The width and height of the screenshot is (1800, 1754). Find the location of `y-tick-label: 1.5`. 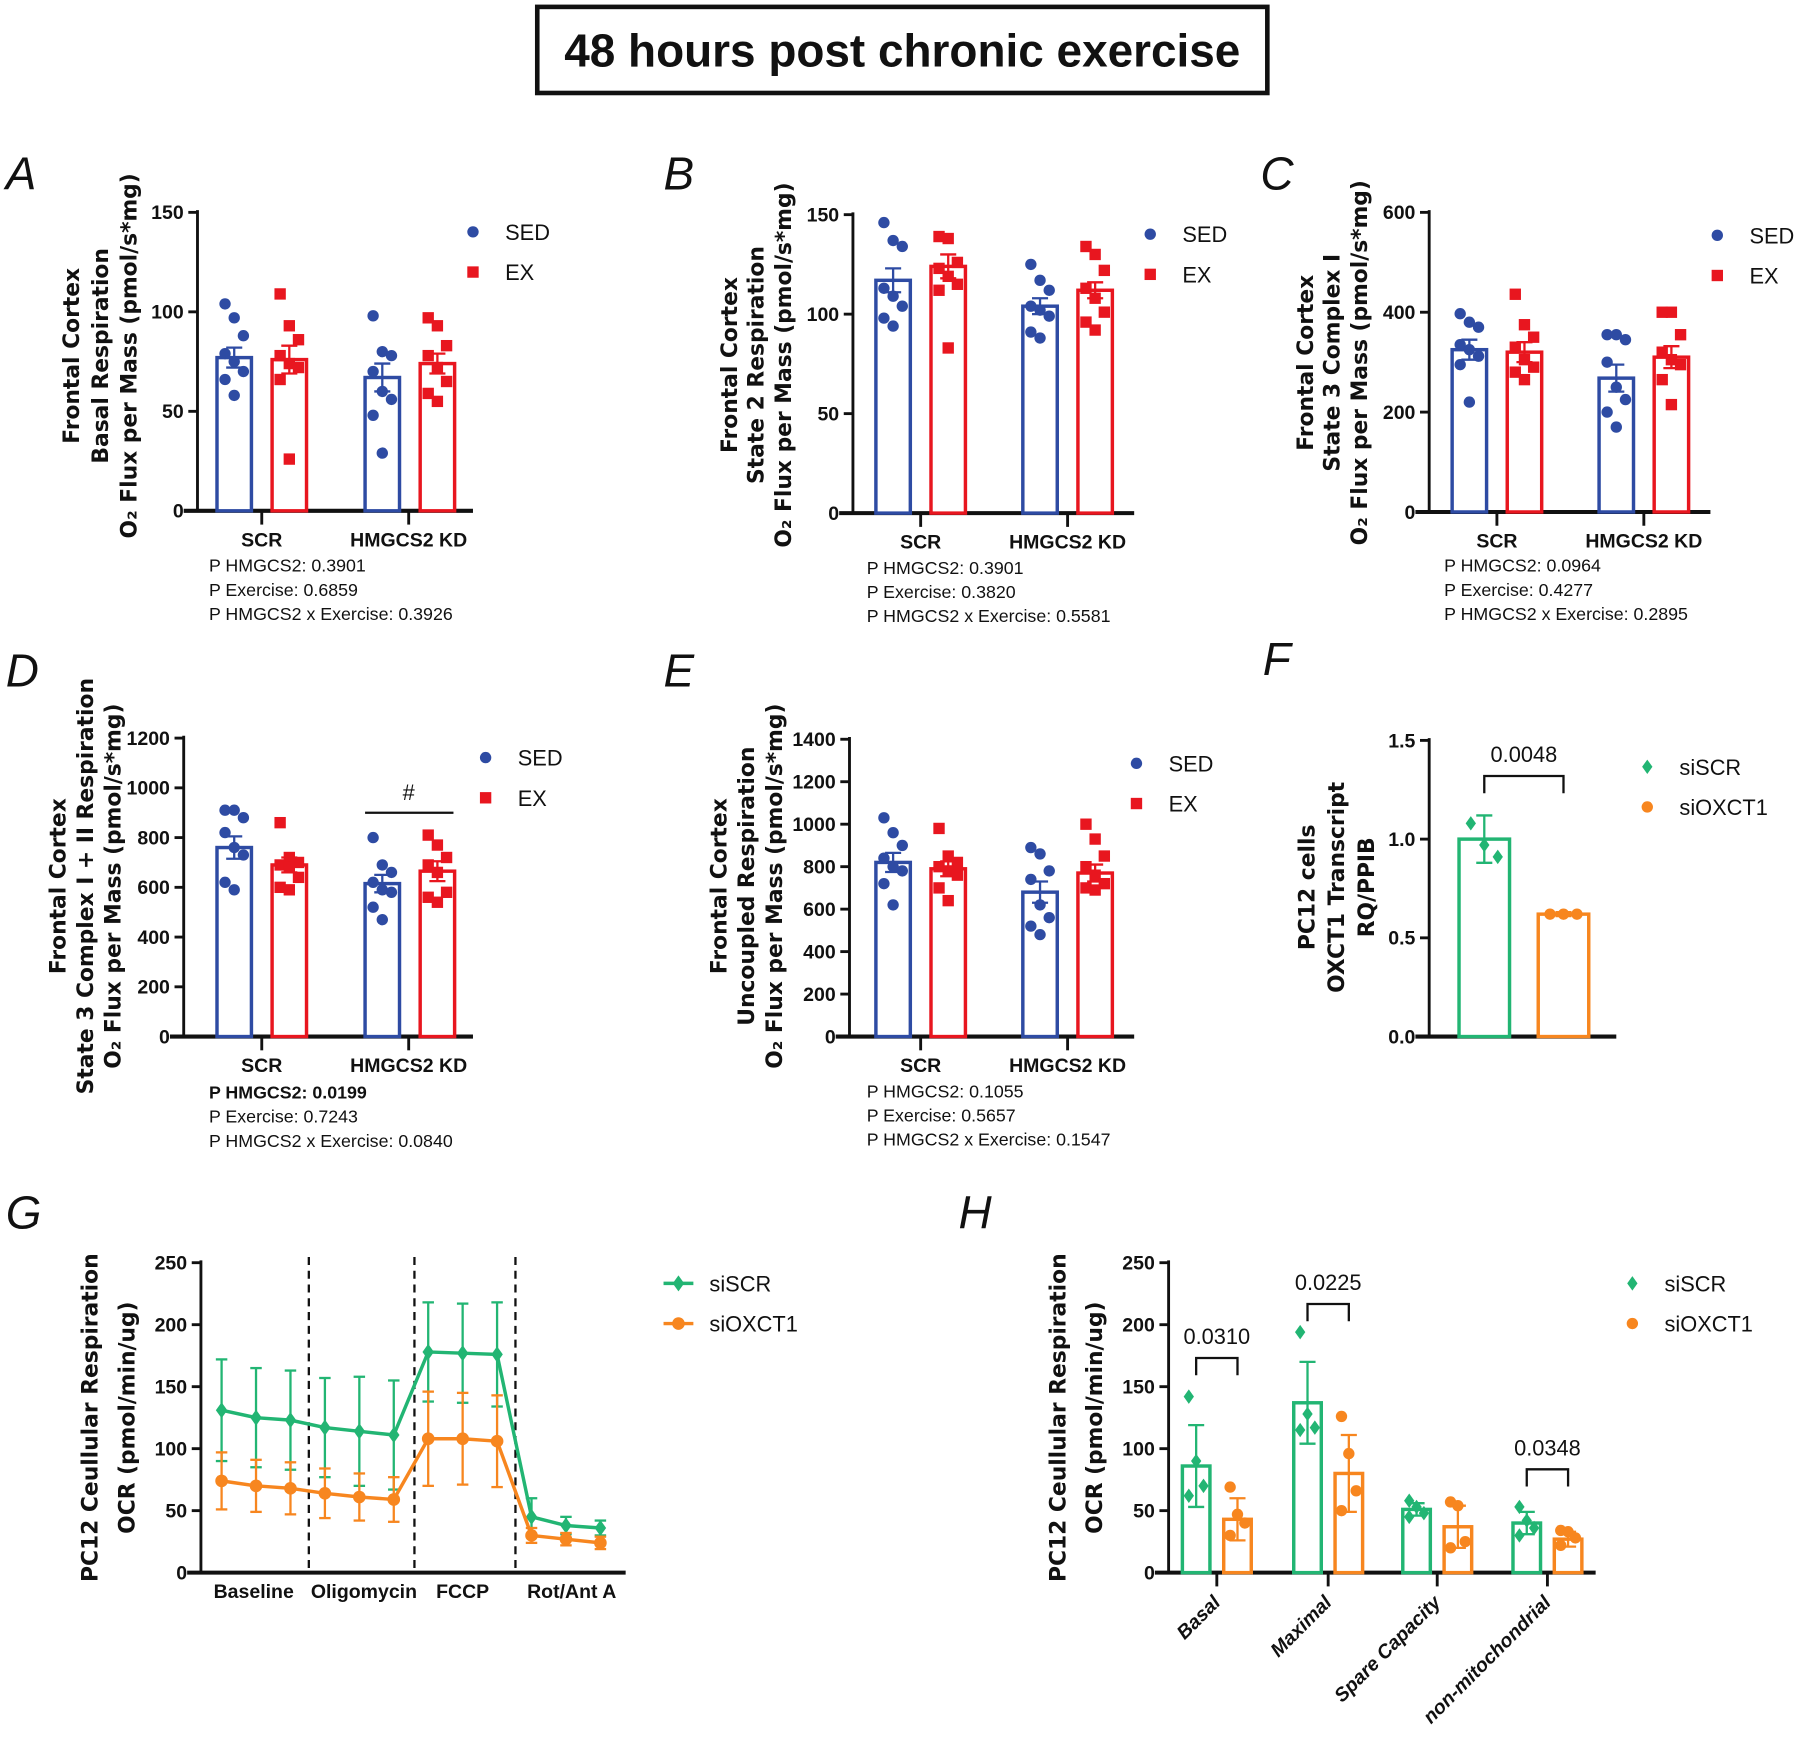

y-tick-label: 1.5 is located at coordinates (1401, 741).